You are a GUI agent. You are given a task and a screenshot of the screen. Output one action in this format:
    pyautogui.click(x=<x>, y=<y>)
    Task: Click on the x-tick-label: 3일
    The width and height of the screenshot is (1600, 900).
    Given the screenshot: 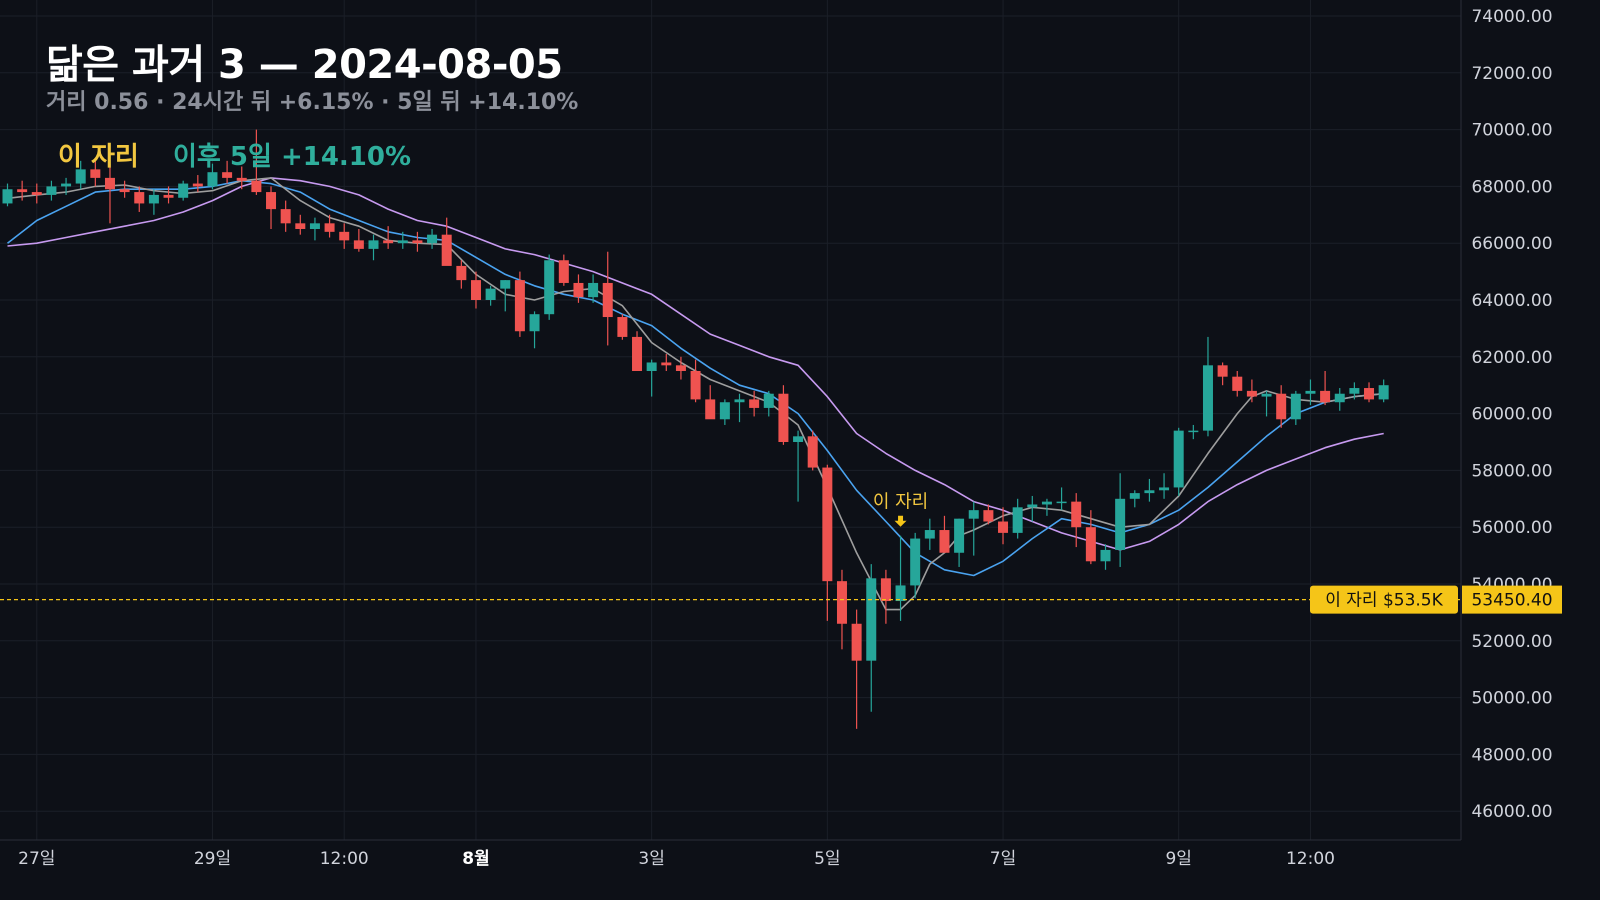 What is the action you would take?
    pyautogui.click(x=651, y=859)
    